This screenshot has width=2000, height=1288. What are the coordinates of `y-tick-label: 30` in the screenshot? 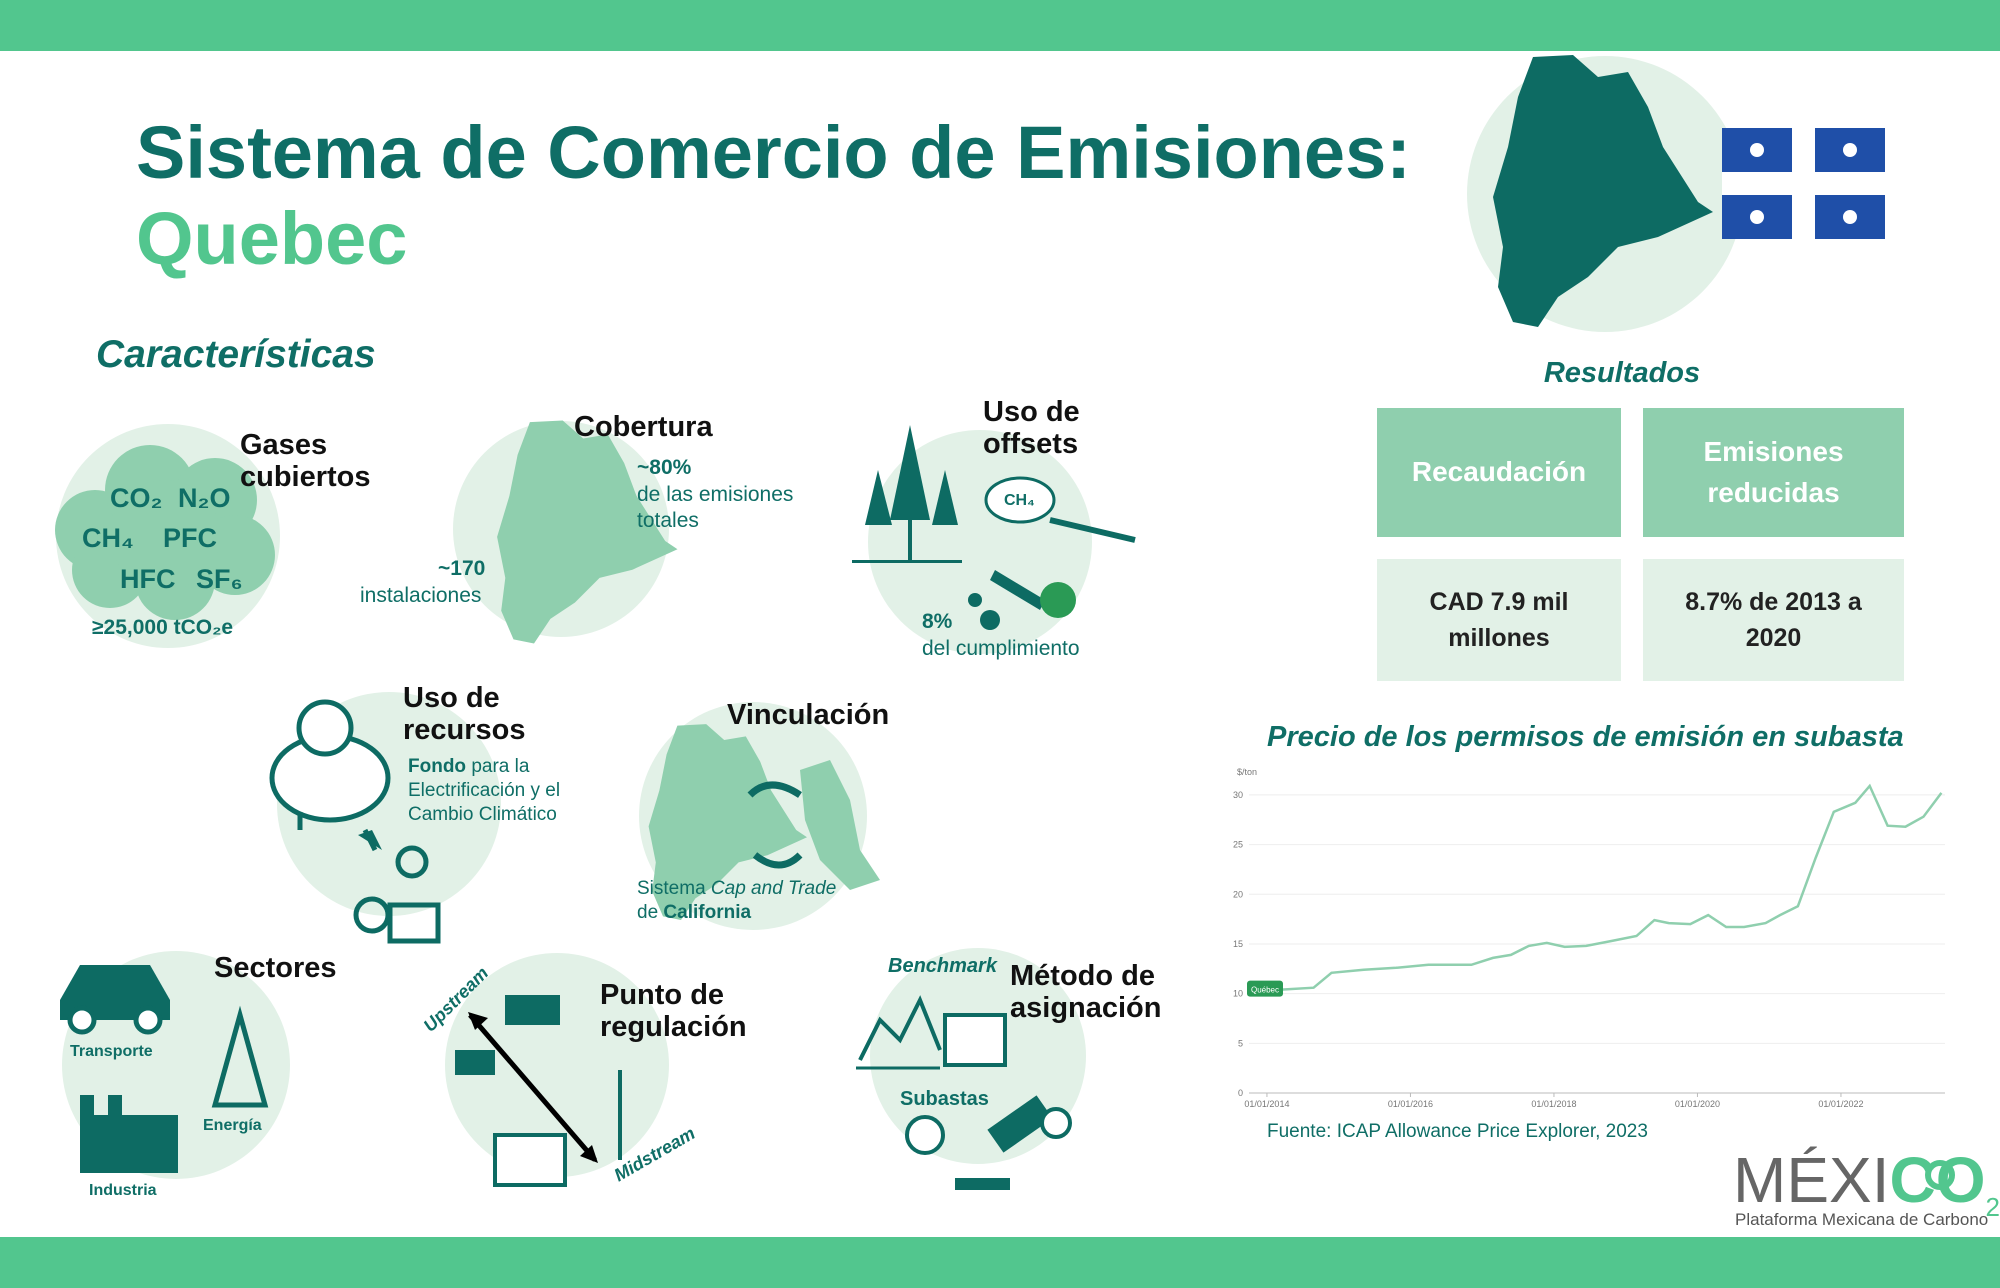 It's located at (1238, 795).